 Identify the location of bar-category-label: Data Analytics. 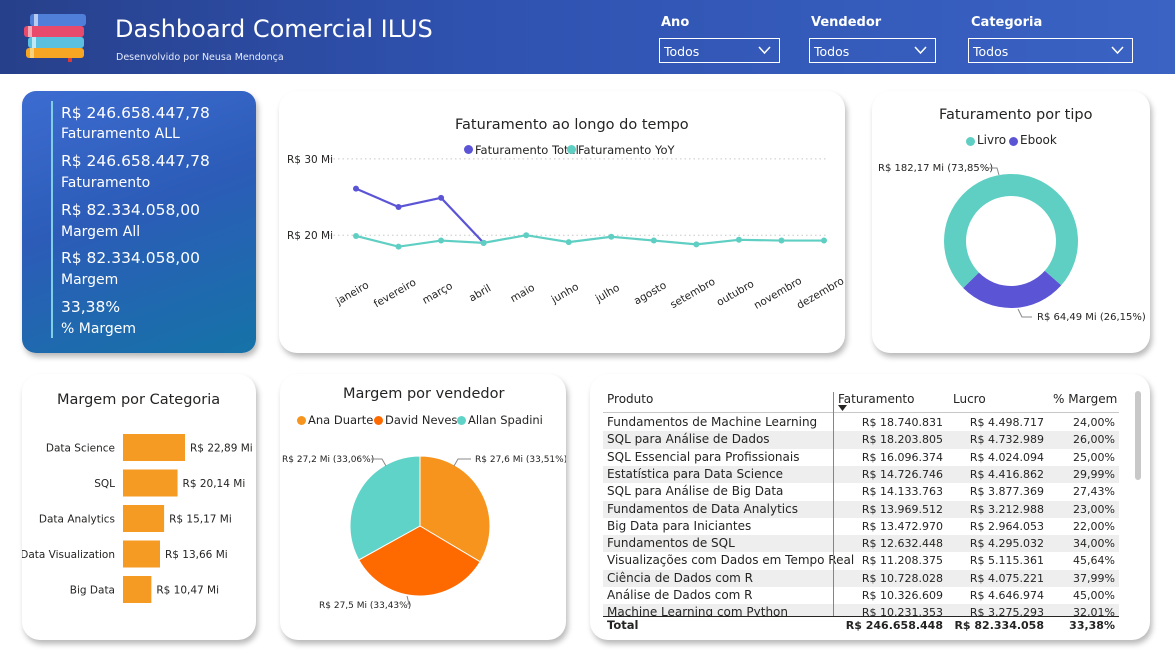
(77, 520).